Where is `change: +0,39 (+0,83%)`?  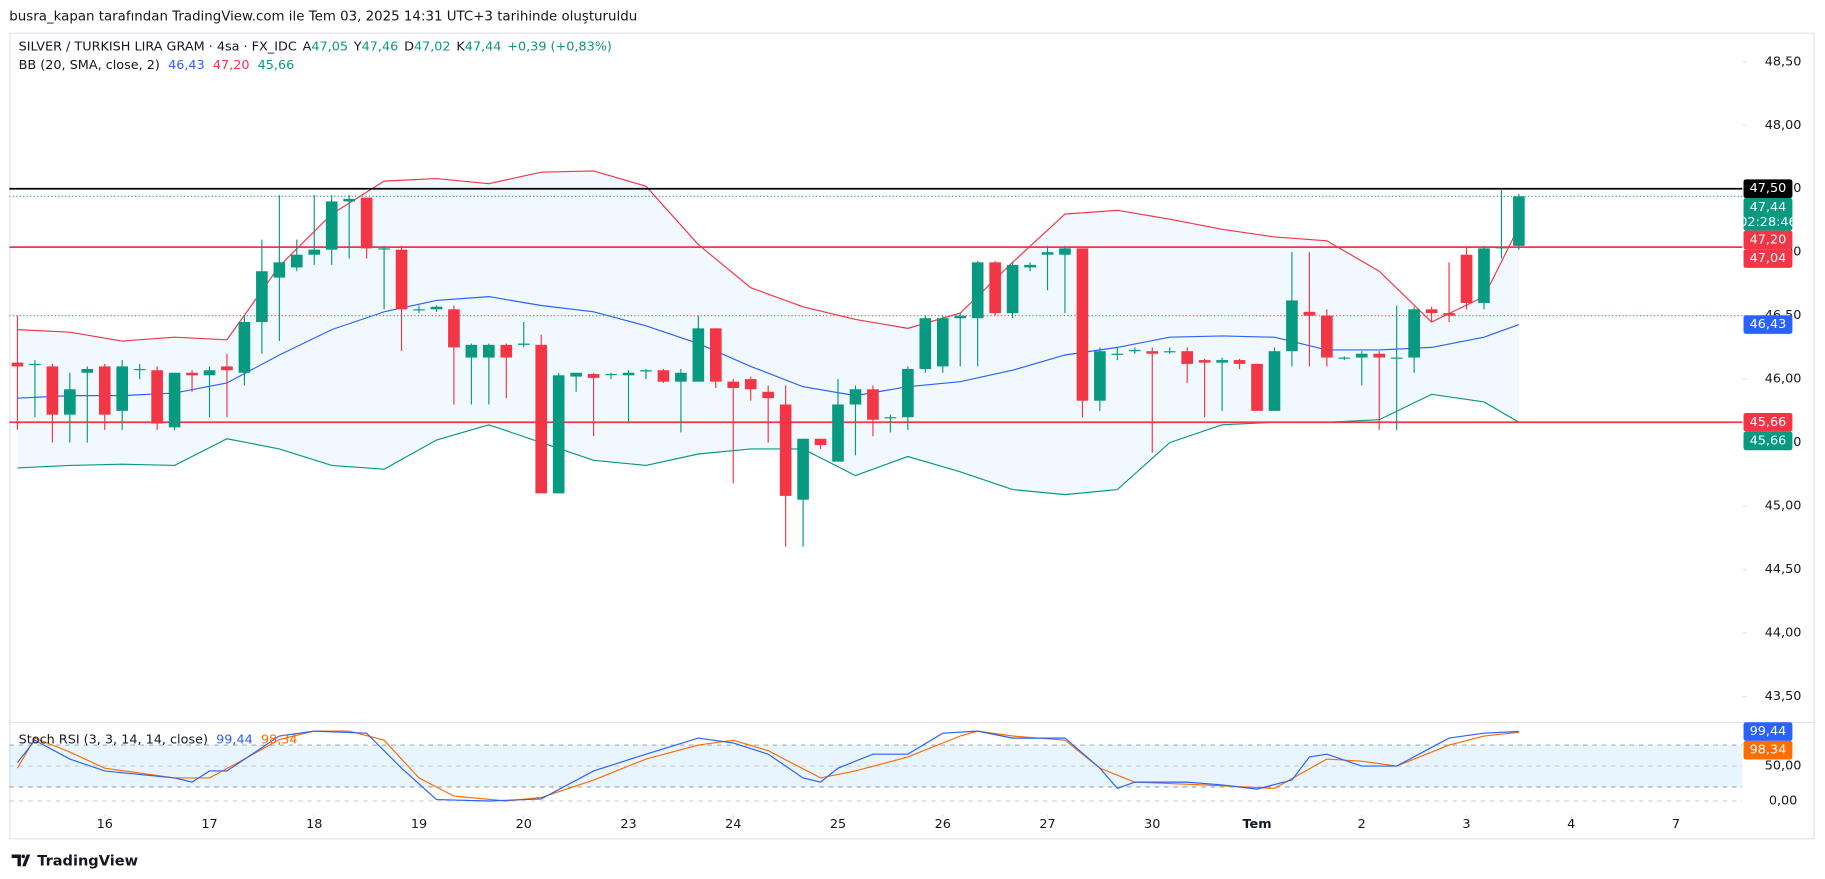
change: +0,39 (+0,83%) is located at coordinates (559, 46).